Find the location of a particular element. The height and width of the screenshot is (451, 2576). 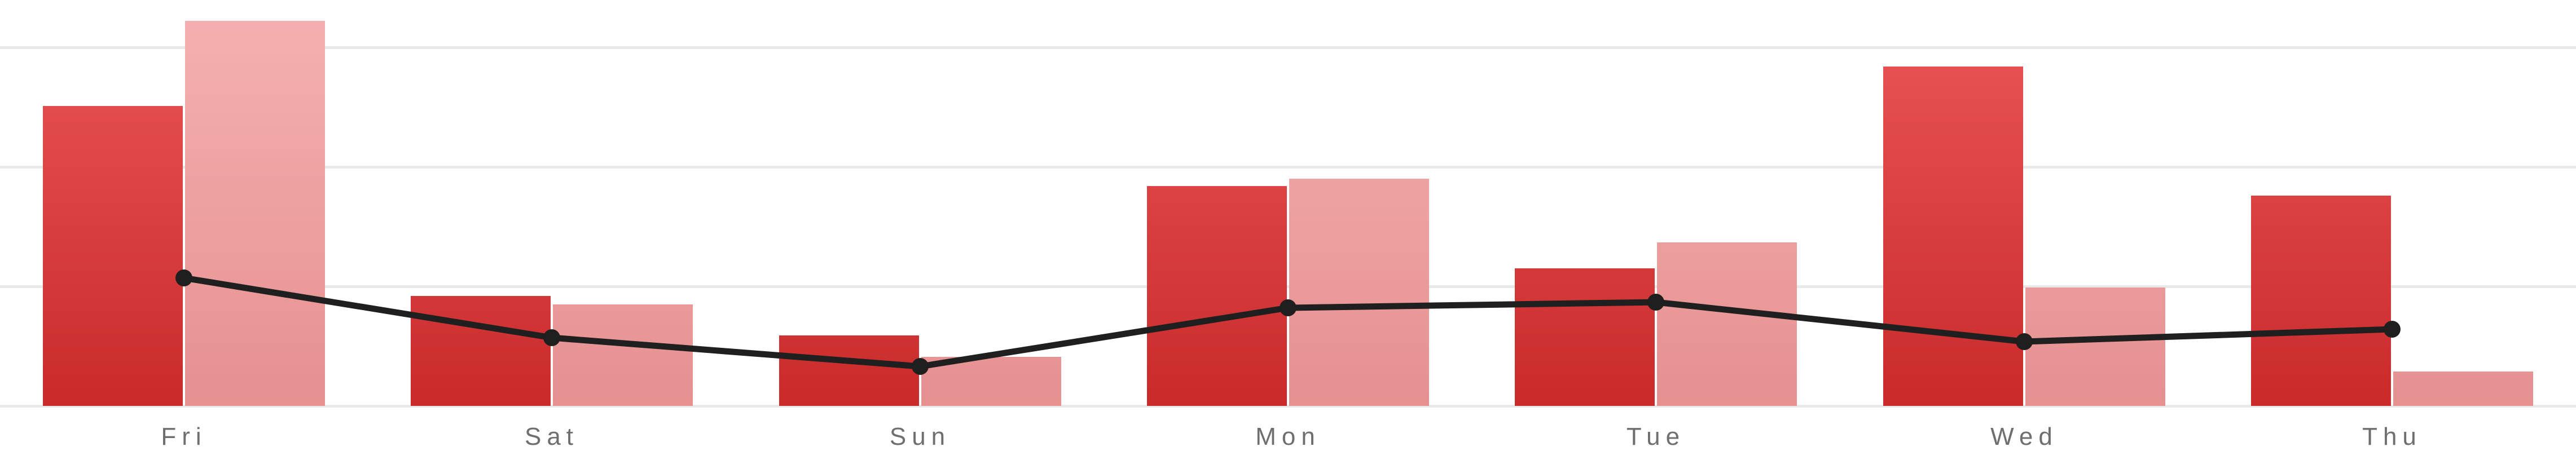

x-axis-label-thu: Thu is located at coordinates (2392, 436).